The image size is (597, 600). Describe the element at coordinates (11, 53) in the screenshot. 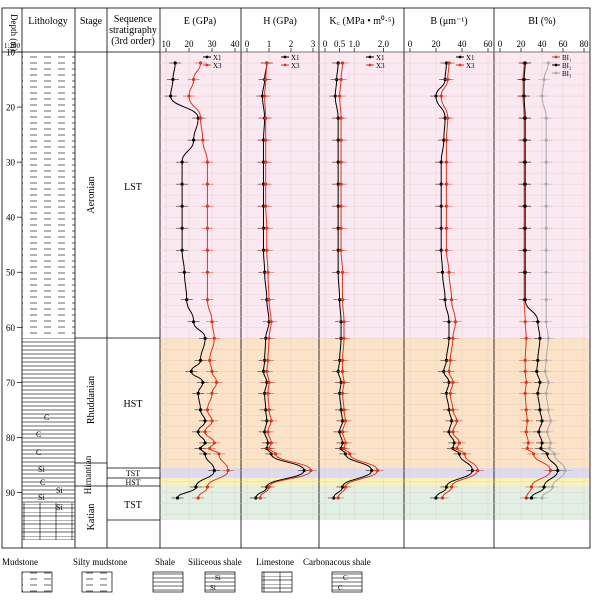

I see `depth-tick-label: 10` at that location.